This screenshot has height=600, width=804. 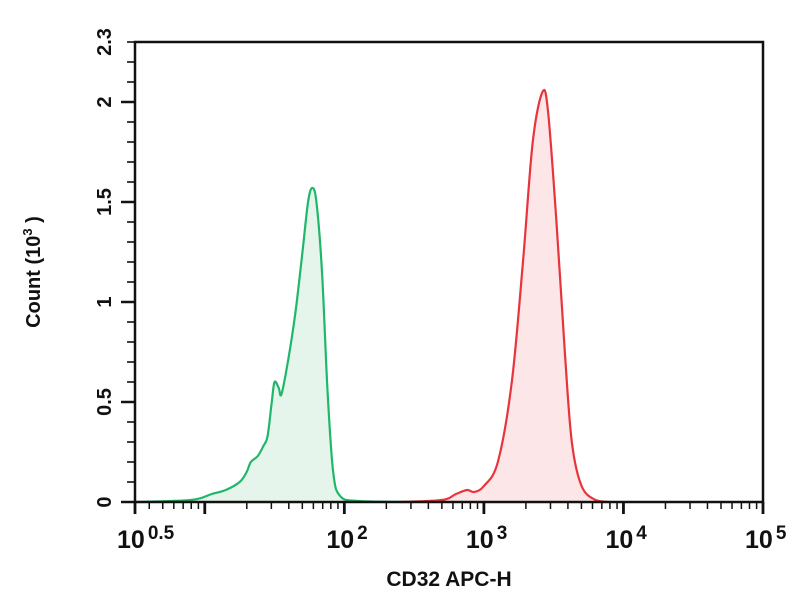 I want to click on x-tick-label: 10 5, so click(x=766, y=538).